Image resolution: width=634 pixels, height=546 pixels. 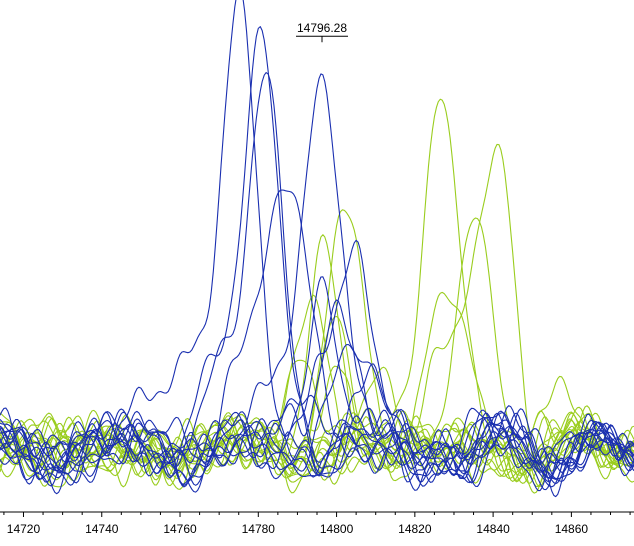 I want to click on x-tick-label: 14720, so click(x=24, y=529).